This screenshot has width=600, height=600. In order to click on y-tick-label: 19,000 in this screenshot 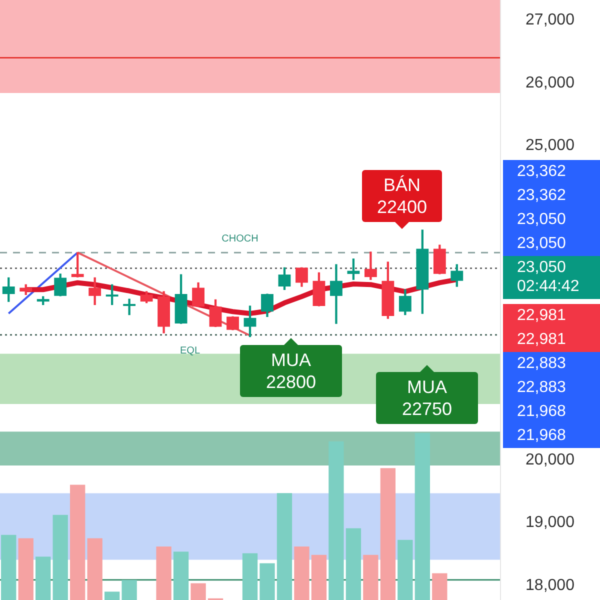, I will do `click(550, 523)`.